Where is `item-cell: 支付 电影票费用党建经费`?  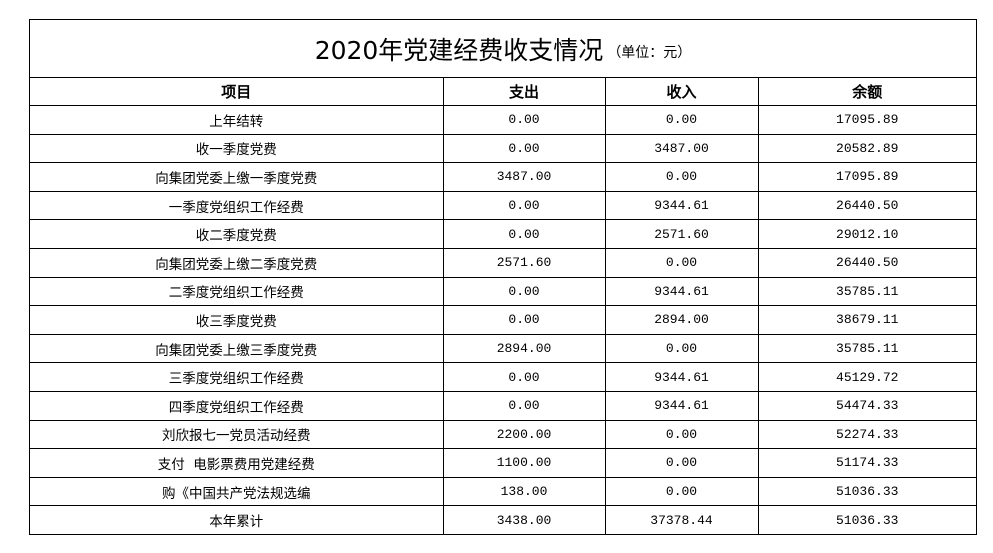
item-cell: 支付 电影票费用党建经费 is located at coordinates (237, 463).